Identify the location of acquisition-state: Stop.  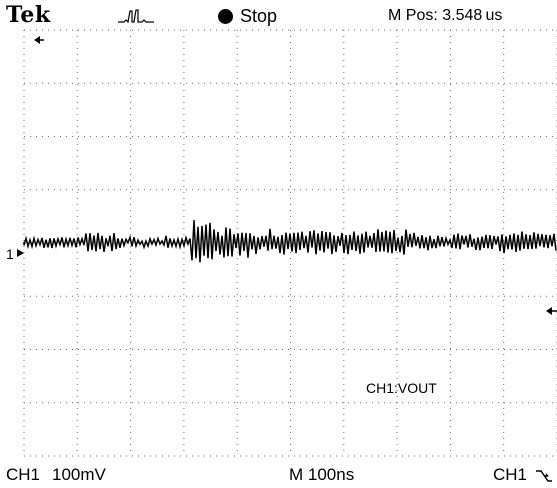
(247, 16).